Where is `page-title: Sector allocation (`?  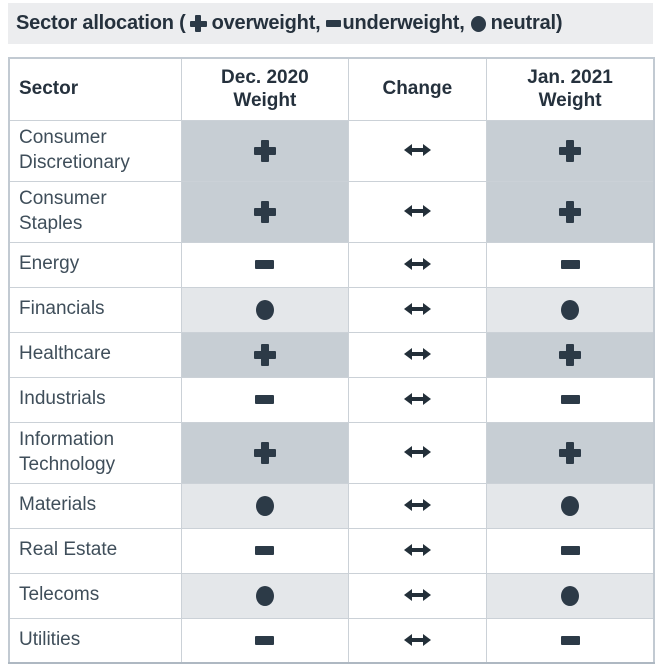
page-title: Sector allocation ( is located at coordinates (101, 23).